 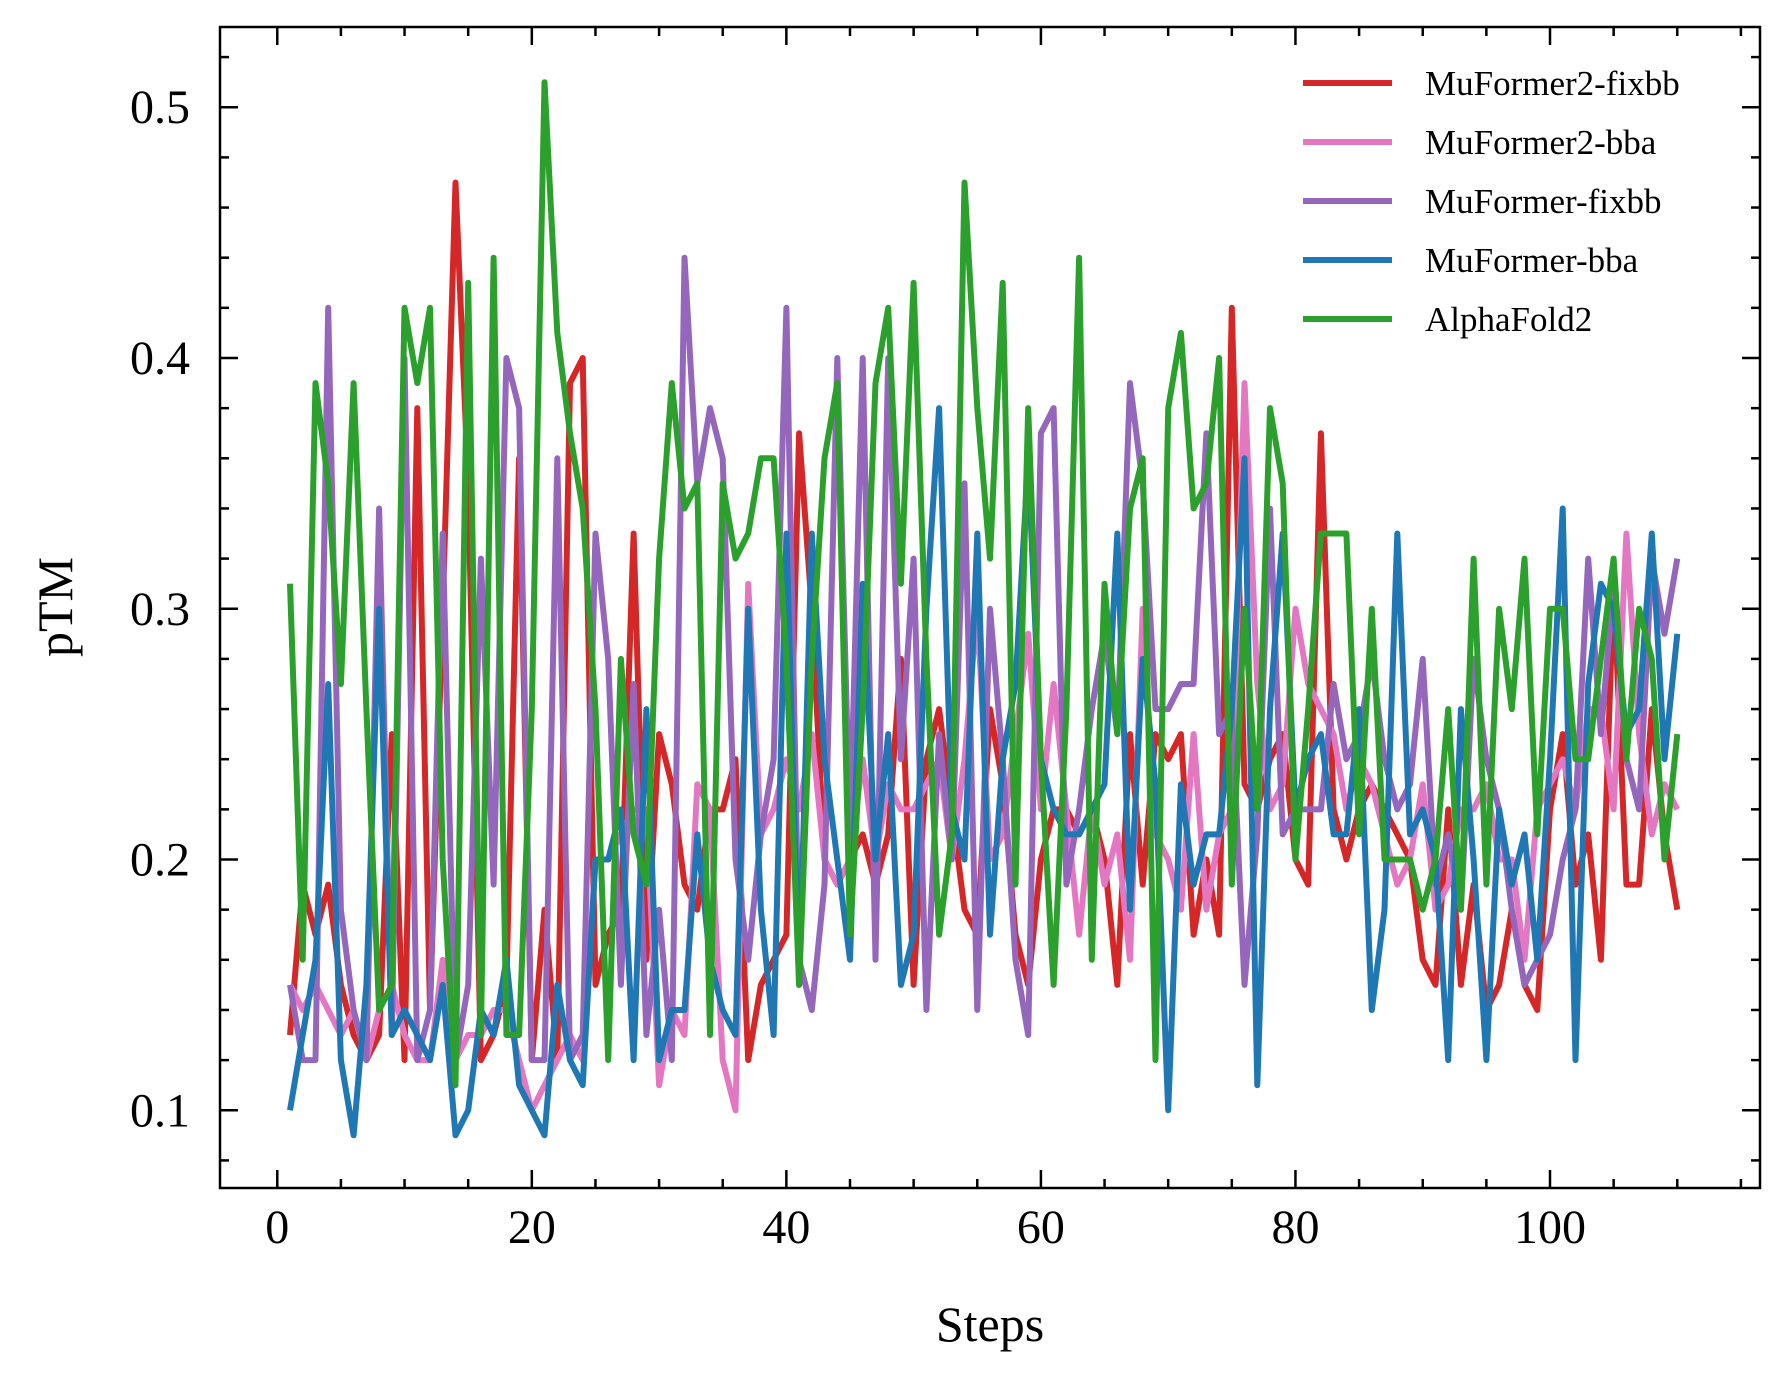 I want to click on legend-label-3: MuFormer-fixbb, so click(x=1543, y=201).